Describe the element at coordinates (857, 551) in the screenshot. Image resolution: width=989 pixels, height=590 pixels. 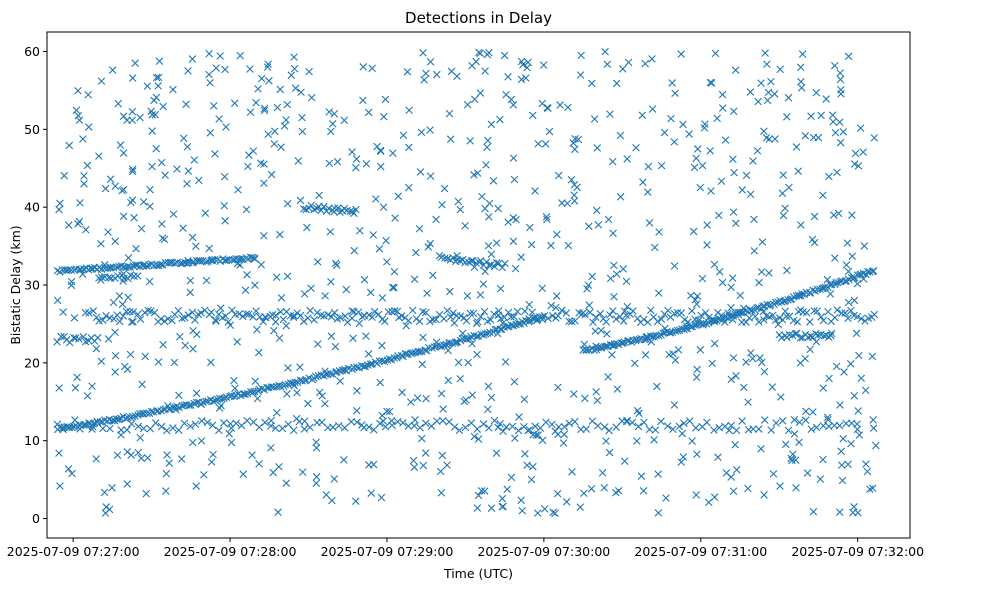
I see `x-tick-label: 2025-07-09 07:32:00` at that location.